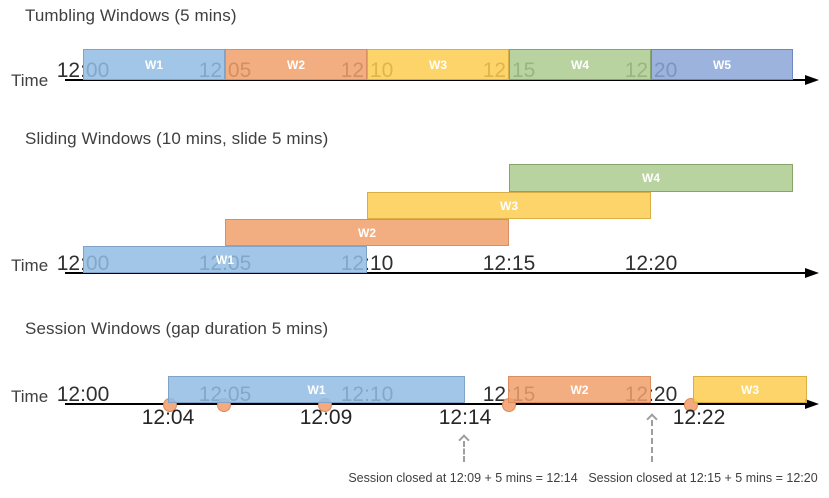  What do you see at coordinates (465, 417) in the screenshot?
I see `event-time-label: 12:14` at bounding box center [465, 417].